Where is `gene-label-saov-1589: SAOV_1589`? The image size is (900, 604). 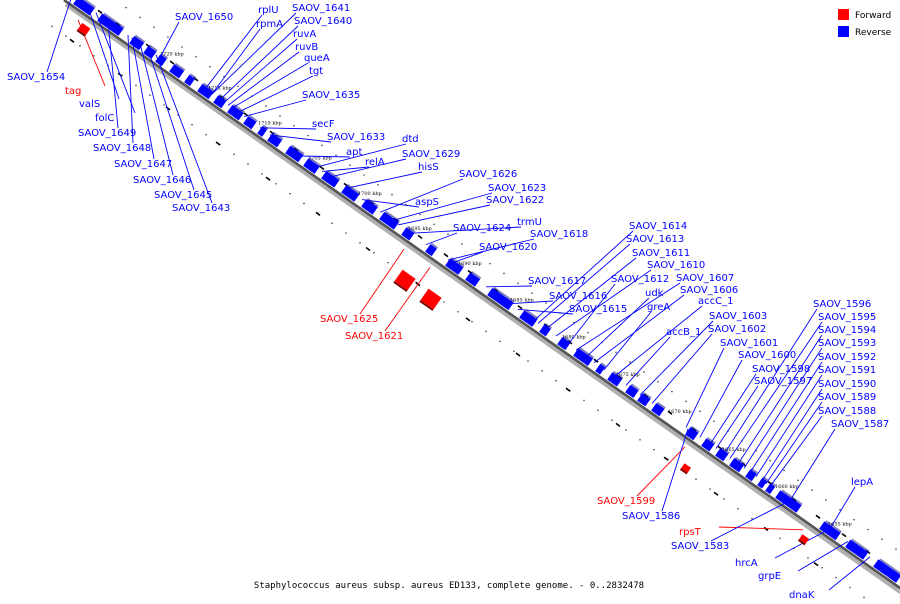 gene-label-saov-1589: SAOV_1589 is located at coordinates (847, 397).